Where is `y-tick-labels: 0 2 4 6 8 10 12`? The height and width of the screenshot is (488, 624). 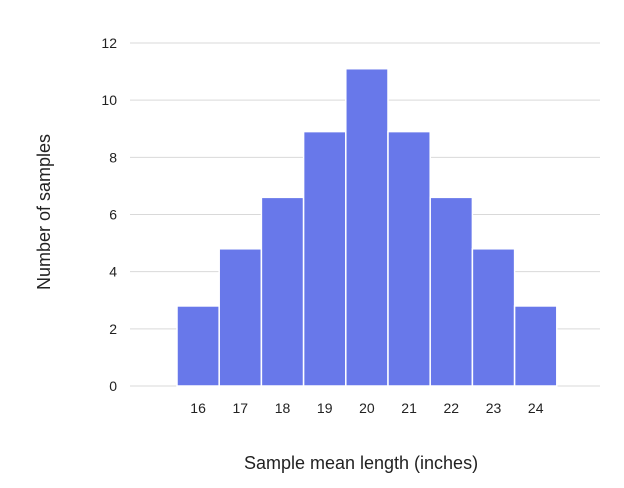
y-tick-labels: 0 2 4 6 8 10 12 is located at coordinates (109, 214).